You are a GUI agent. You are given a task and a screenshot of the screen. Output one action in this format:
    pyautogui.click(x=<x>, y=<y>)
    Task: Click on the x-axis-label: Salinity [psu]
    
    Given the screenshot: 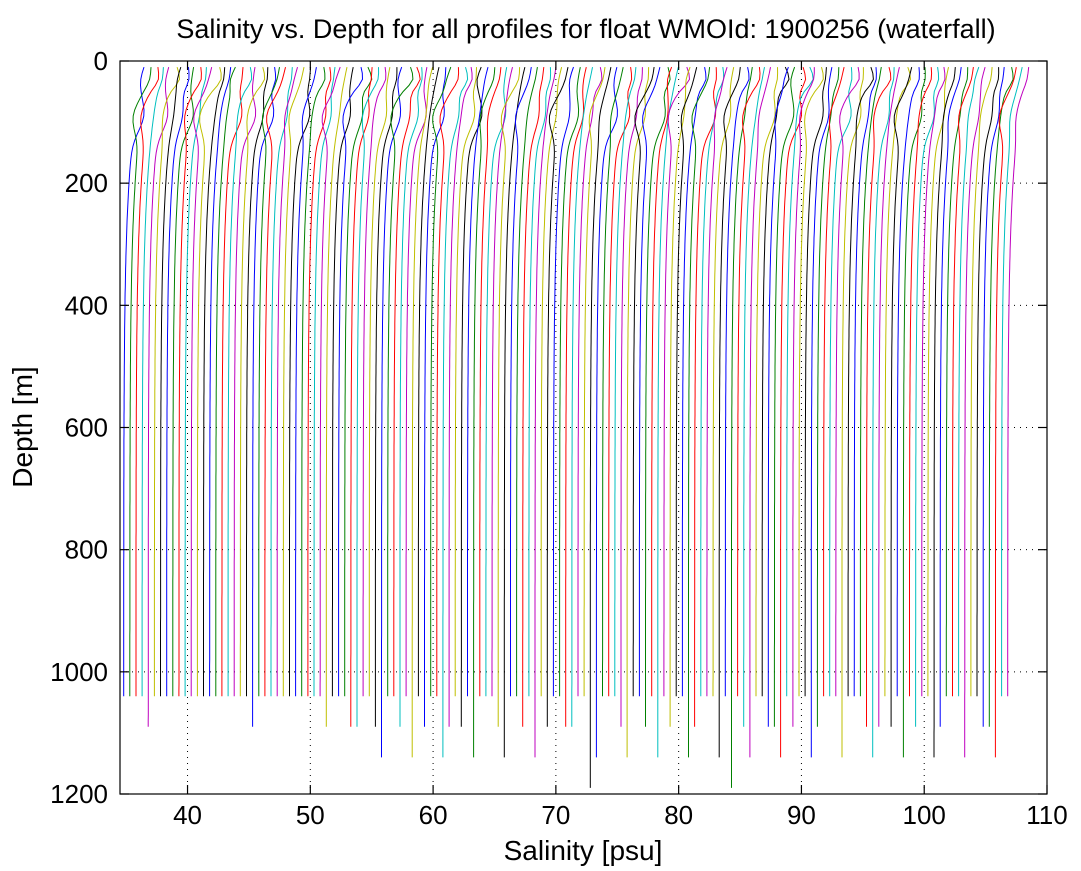 What is the action you would take?
    pyautogui.click(x=583, y=850)
    